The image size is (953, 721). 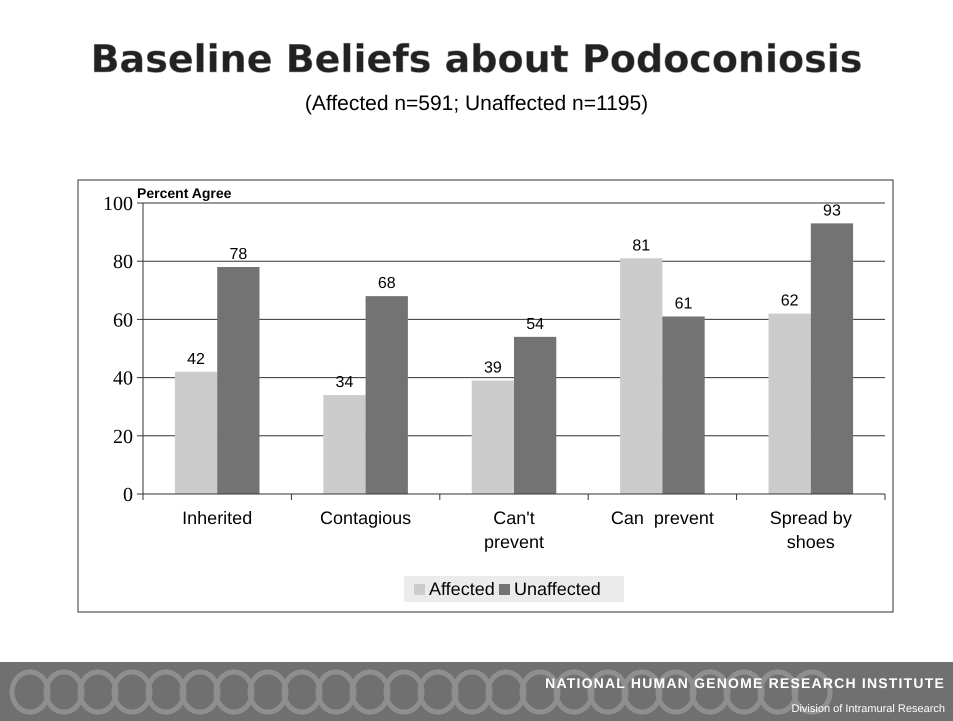 I want to click on legend-label: Unaffected, so click(x=557, y=589).